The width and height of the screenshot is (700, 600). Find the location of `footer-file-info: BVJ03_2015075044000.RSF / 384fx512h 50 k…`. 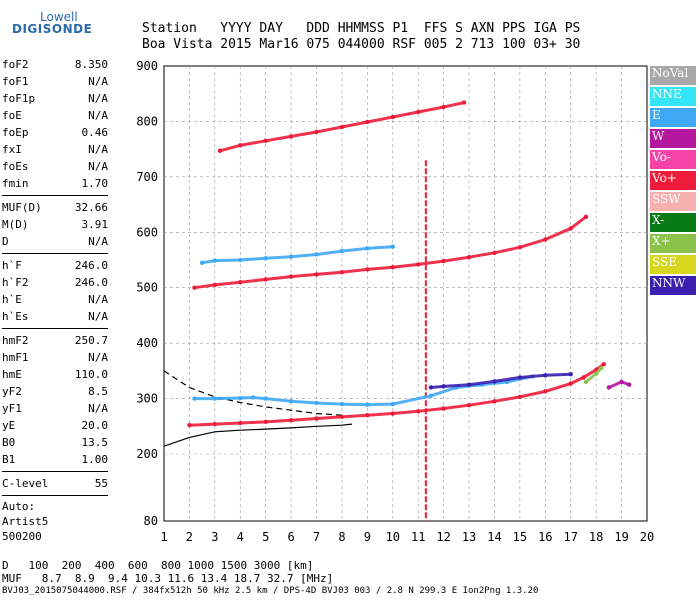

footer-file-info: BVJ03_2015075044000.RSF / 384fx512h 50 k… is located at coordinates (270, 591).